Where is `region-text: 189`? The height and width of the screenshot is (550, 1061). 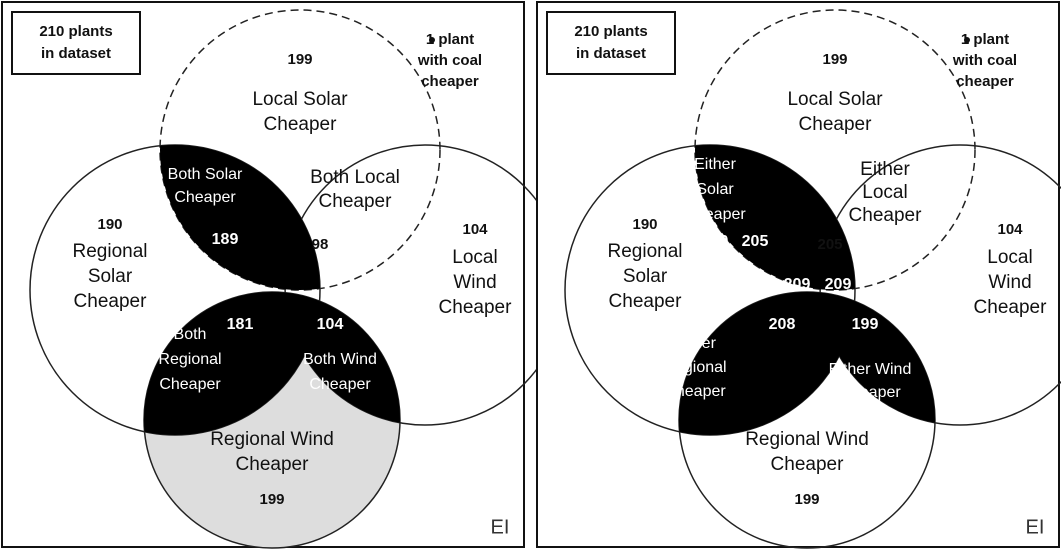 region-text: 189 is located at coordinates (225, 239).